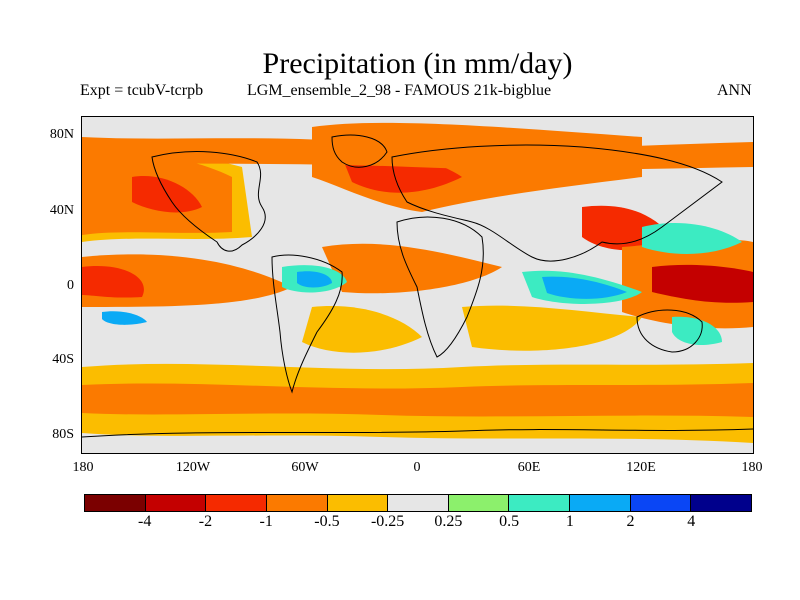 The width and height of the screenshot is (800, 600). I want to click on colorbar-tick-label: -0.25, so click(387, 521).